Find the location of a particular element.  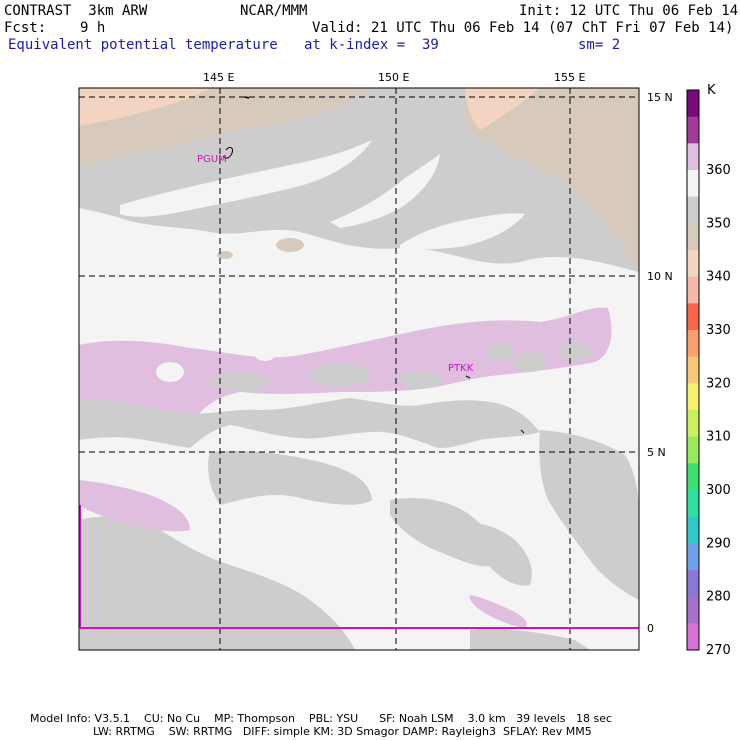

purple-patch-south is located at coordinates (498, 611).